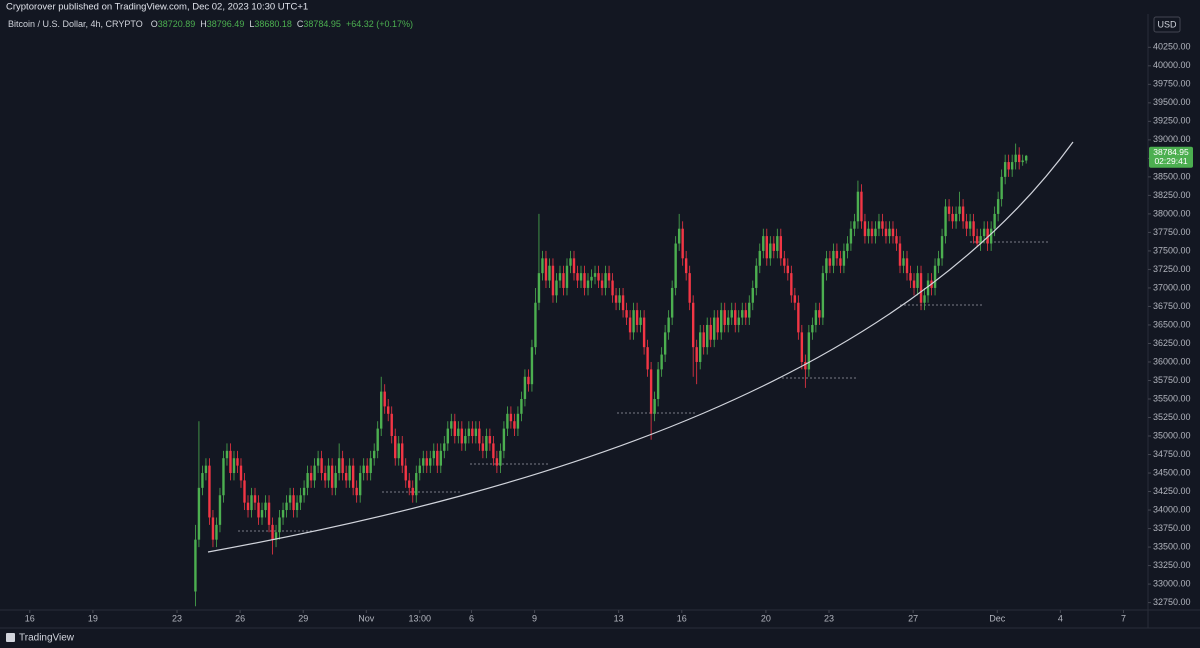  What do you see at coordinates (1060, 618) in the screenshot?
I see `x-tick-label: 4` at bounding box center [1060, 618].